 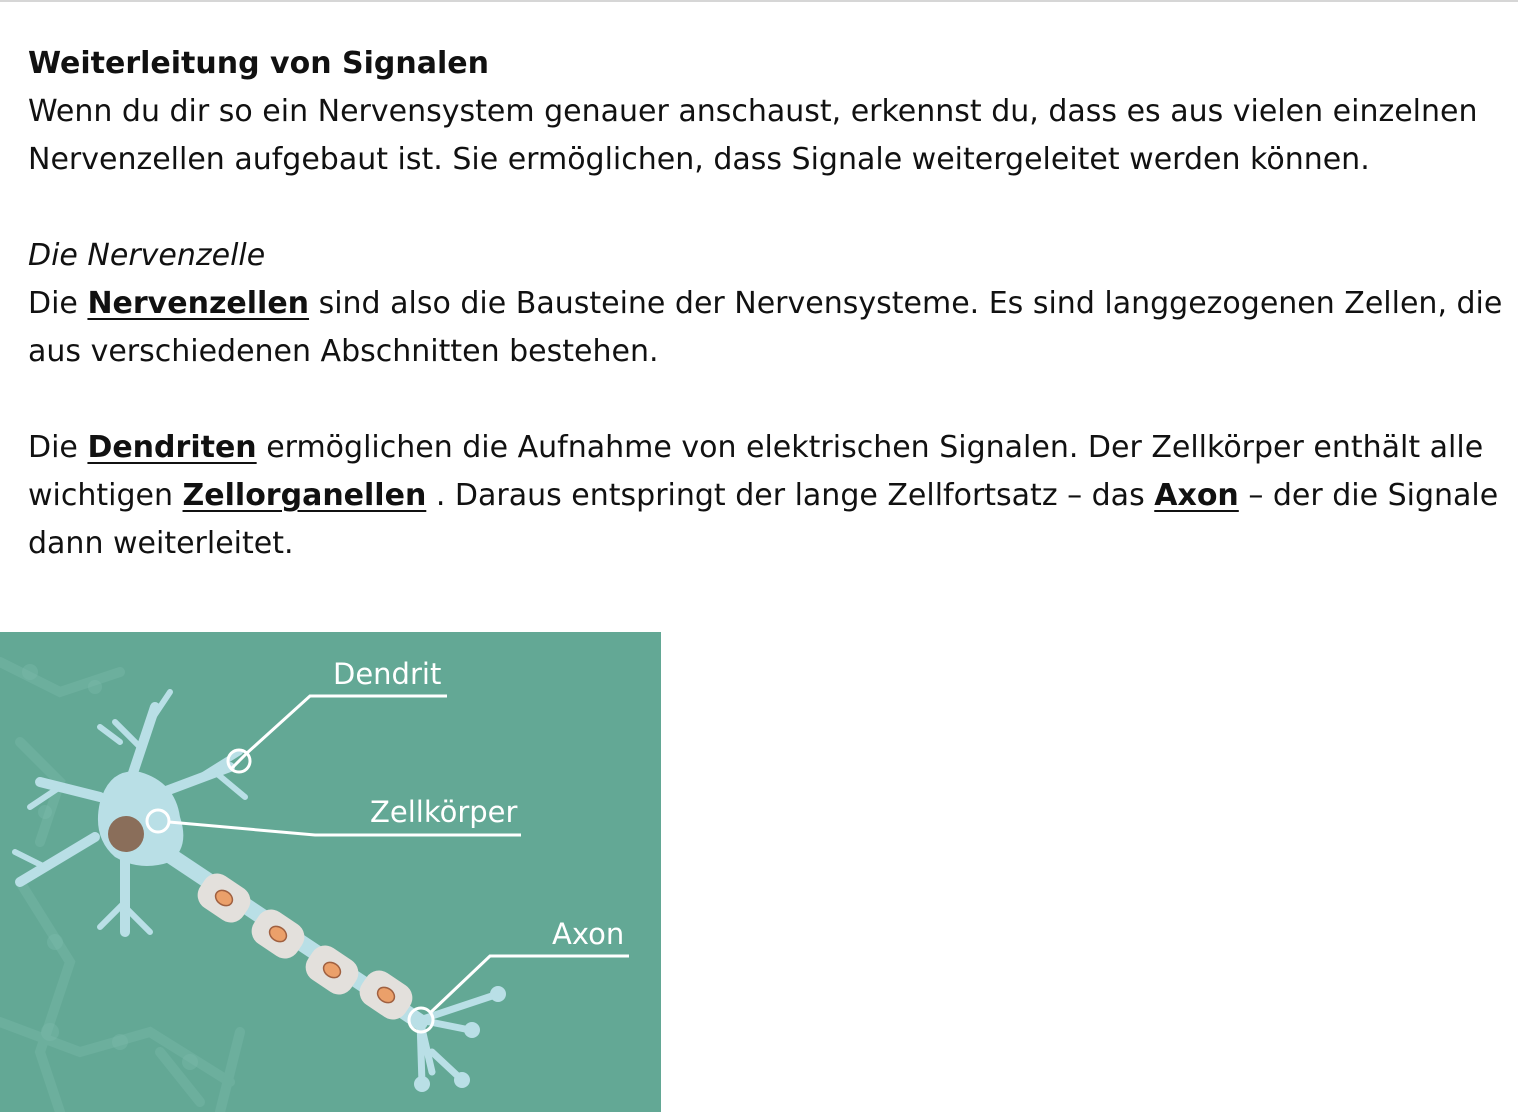 I want to click on section-heading: Weiterleitung von Signalen, so click(x=258, y=63).